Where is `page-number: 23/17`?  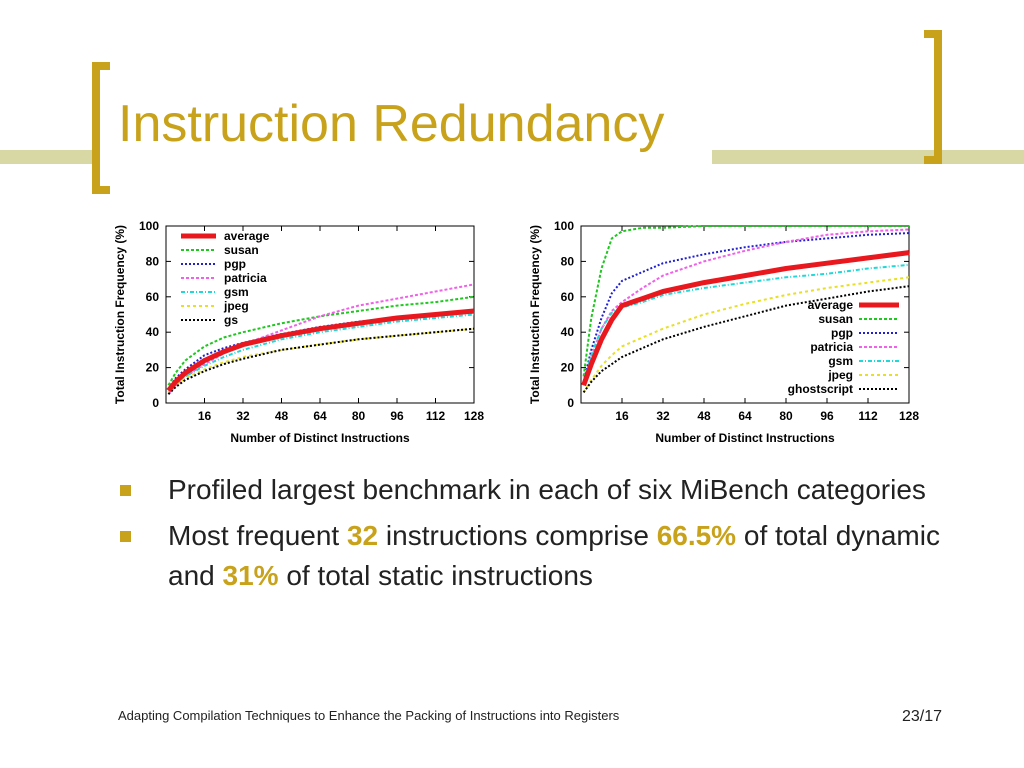 page-number: 23/17 is located at coordinates (922, 716).